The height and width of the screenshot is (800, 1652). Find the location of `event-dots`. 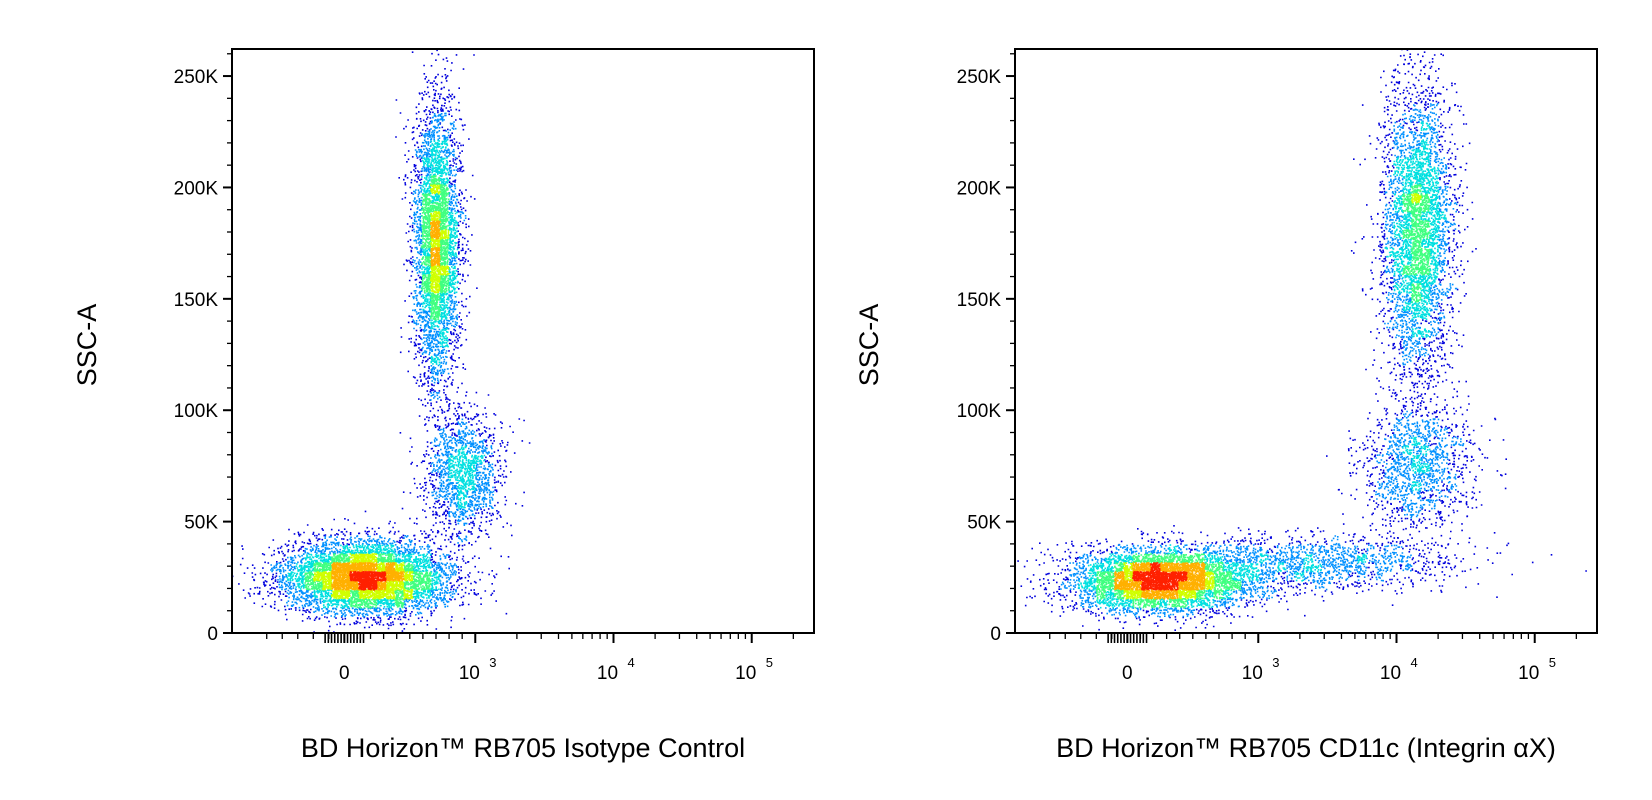

event-dots is located at coordinates (381, 341).